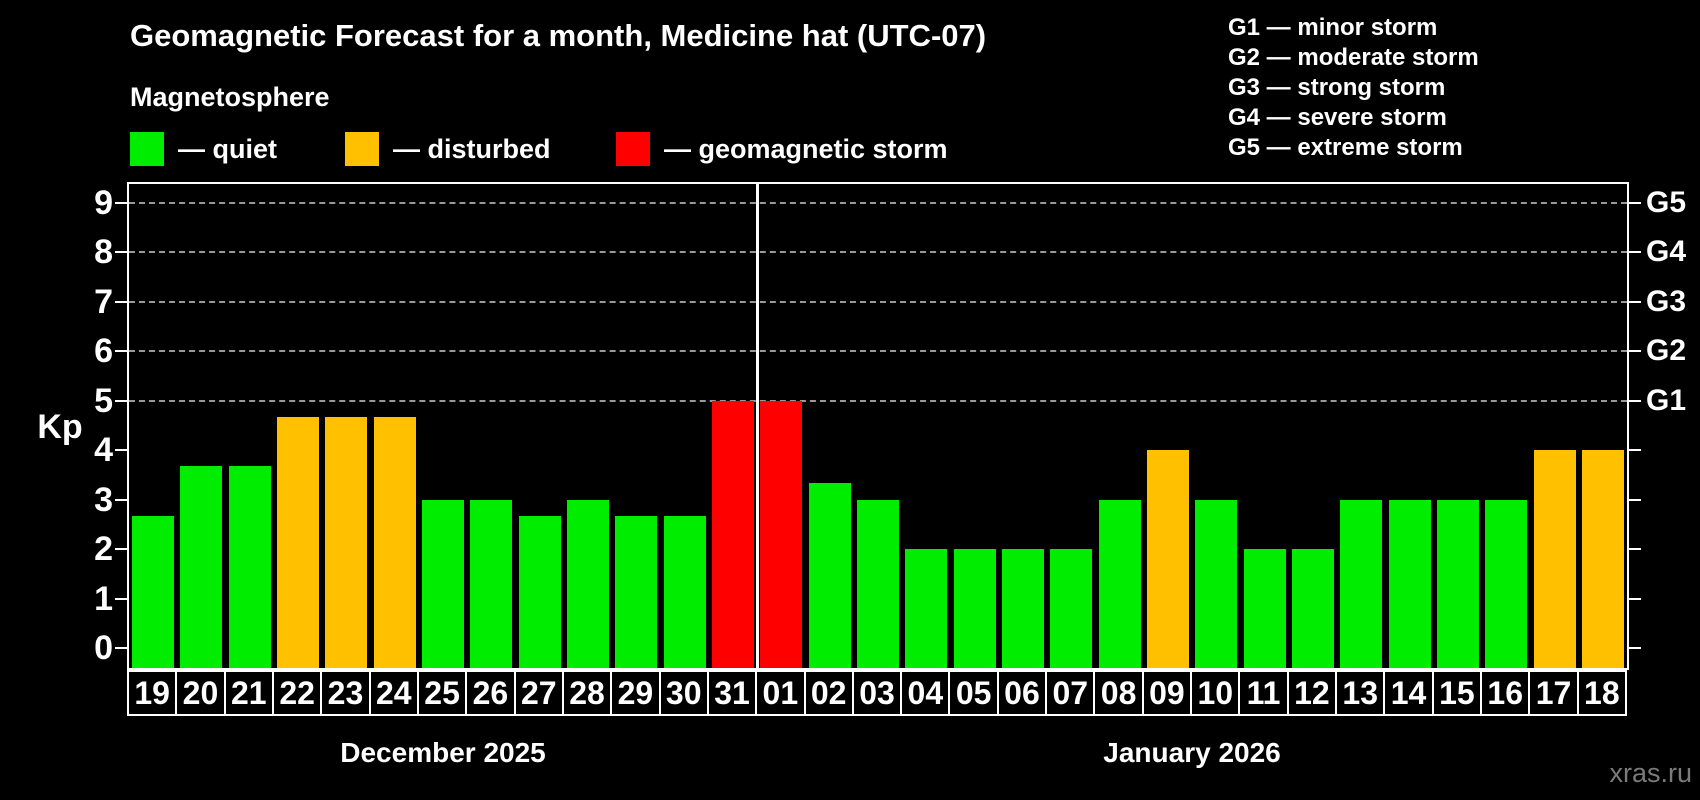 This screenshot has height=800, width=1700. Describe the element at coordinates (1263, 693) in the screenshot. I see `day-box-11: 11` at that location.